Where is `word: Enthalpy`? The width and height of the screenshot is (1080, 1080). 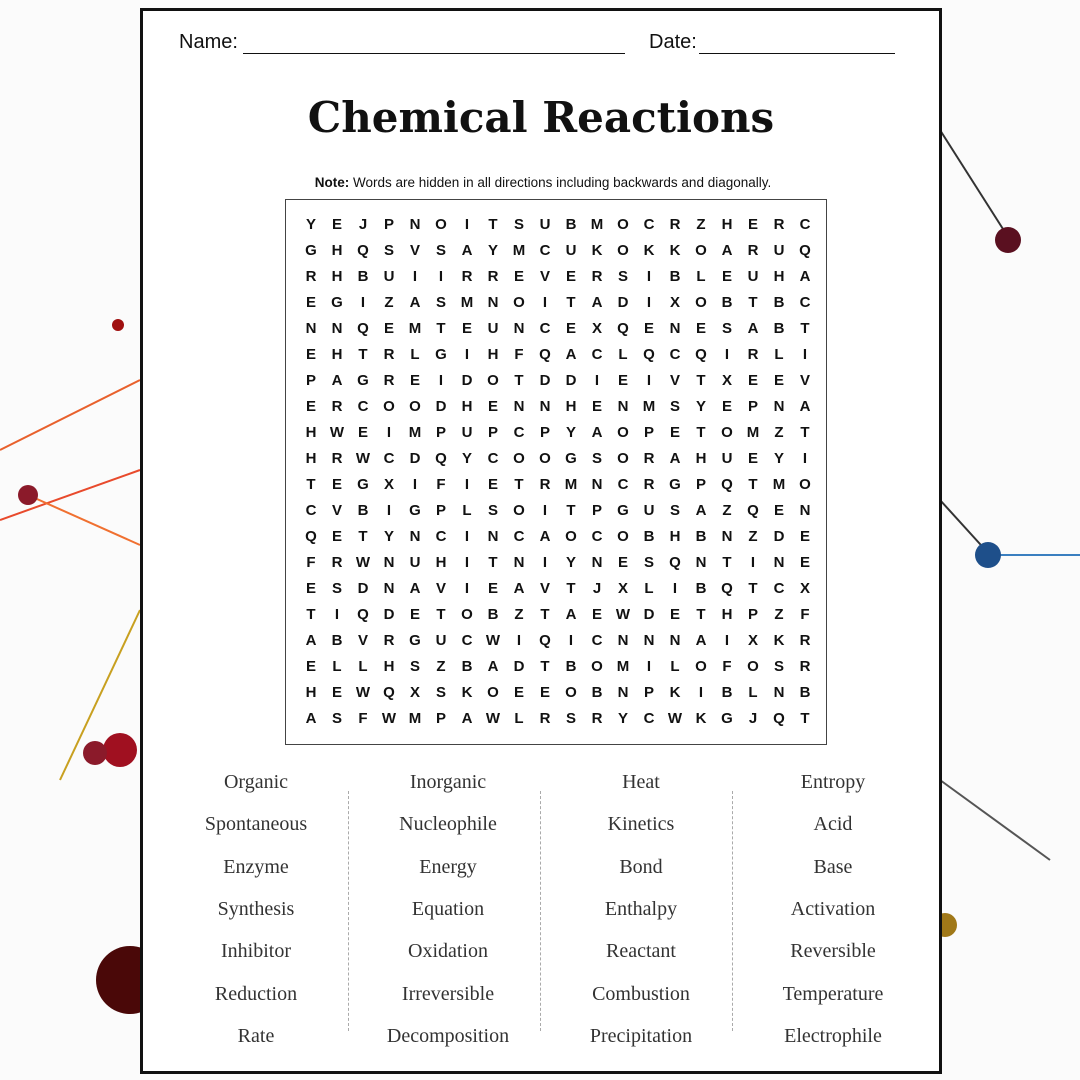 word: Enthalpy is located at coordinates (641, 908).